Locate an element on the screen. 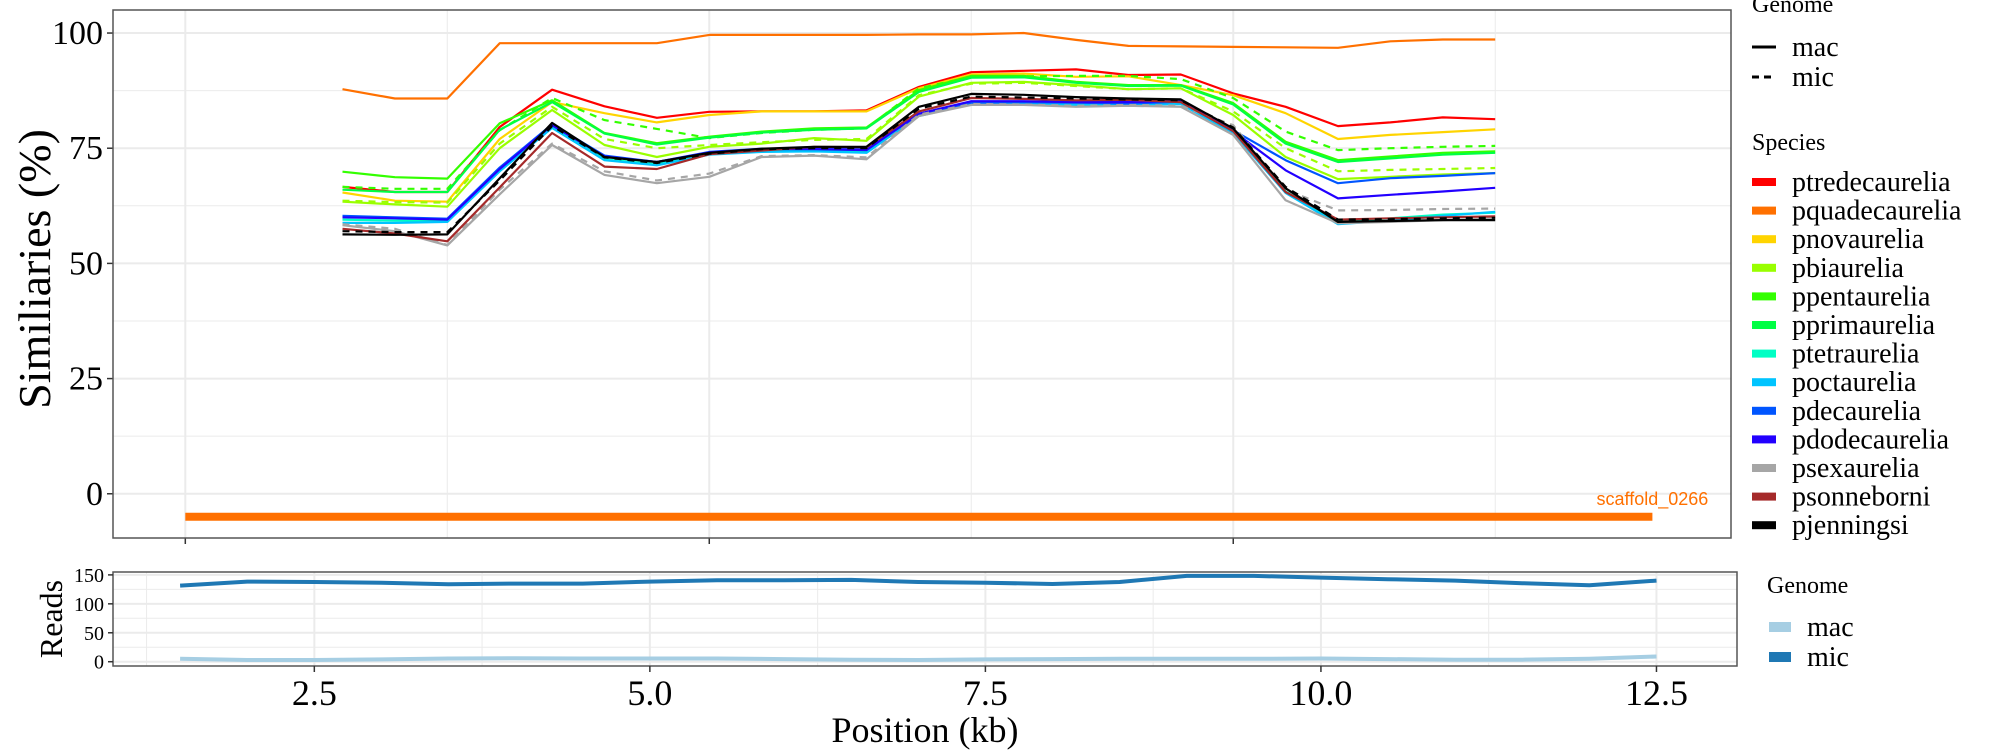 The image size is (2000, 750). series-line-psexaurelia-mic is located at coordinates (919, 174).